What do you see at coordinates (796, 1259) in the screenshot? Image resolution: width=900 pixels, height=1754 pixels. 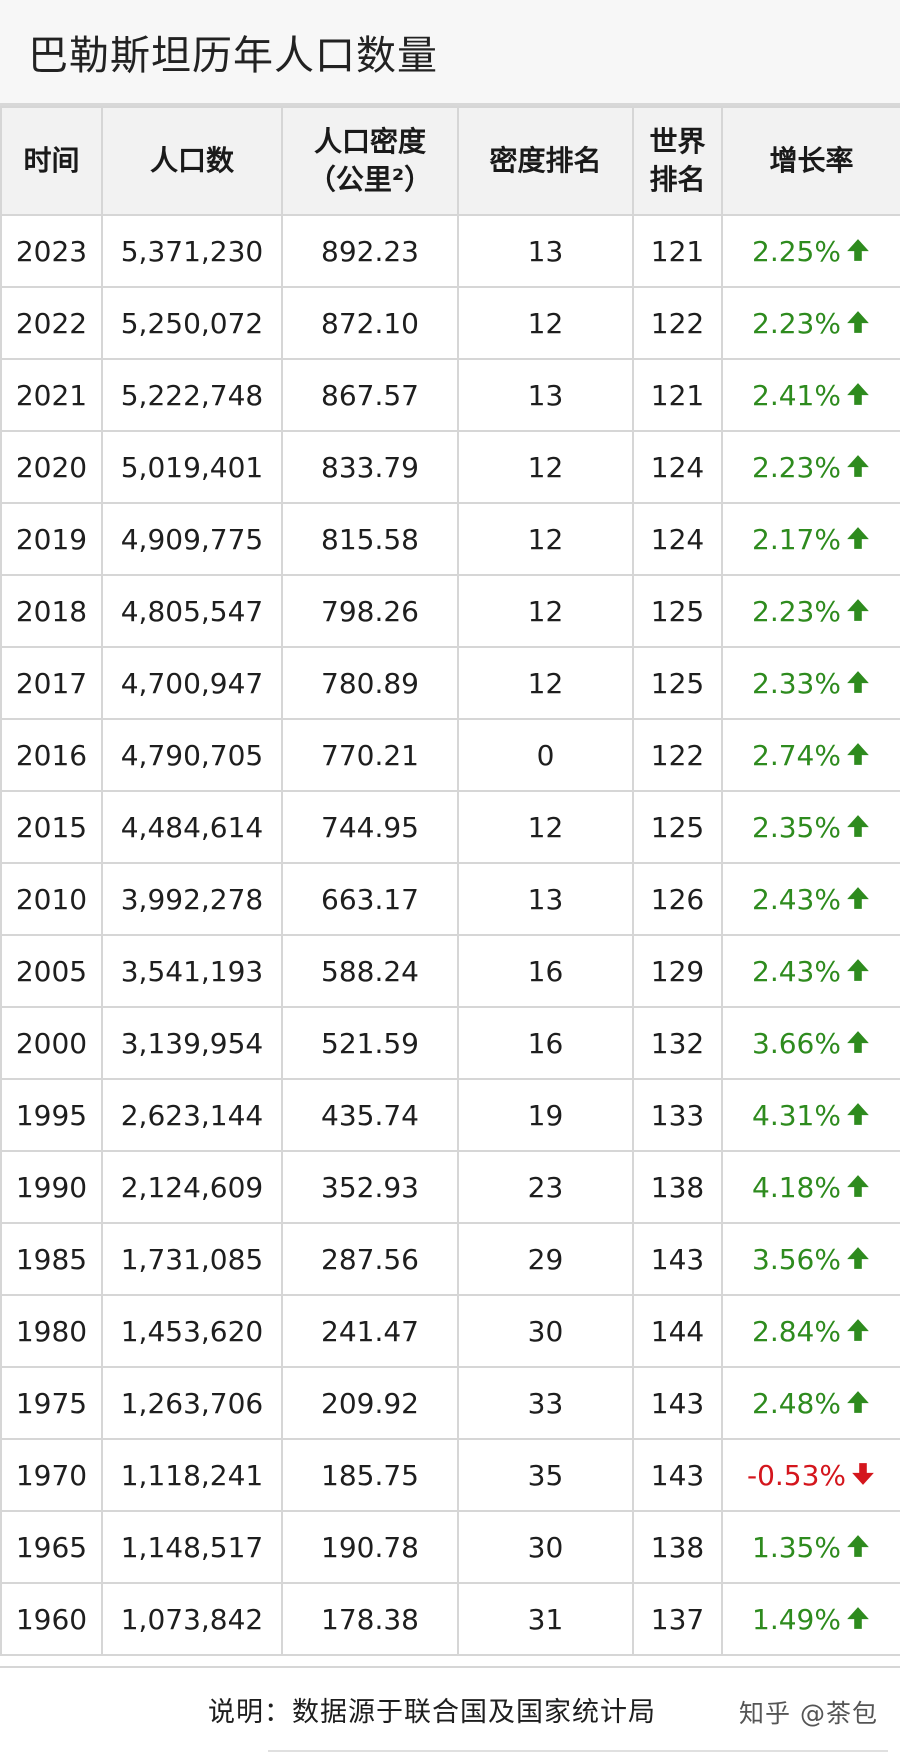 I see `growth-value: 3.56%` at bounding box center [796, 1259].